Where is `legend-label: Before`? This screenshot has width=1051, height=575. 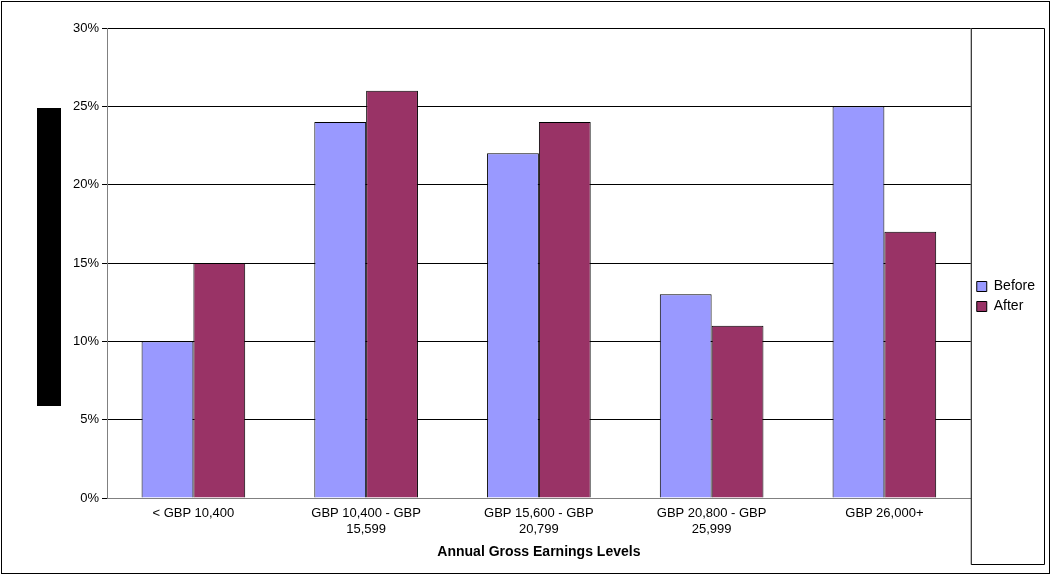
legend-label: Before is located at coordinates (1014, 285).